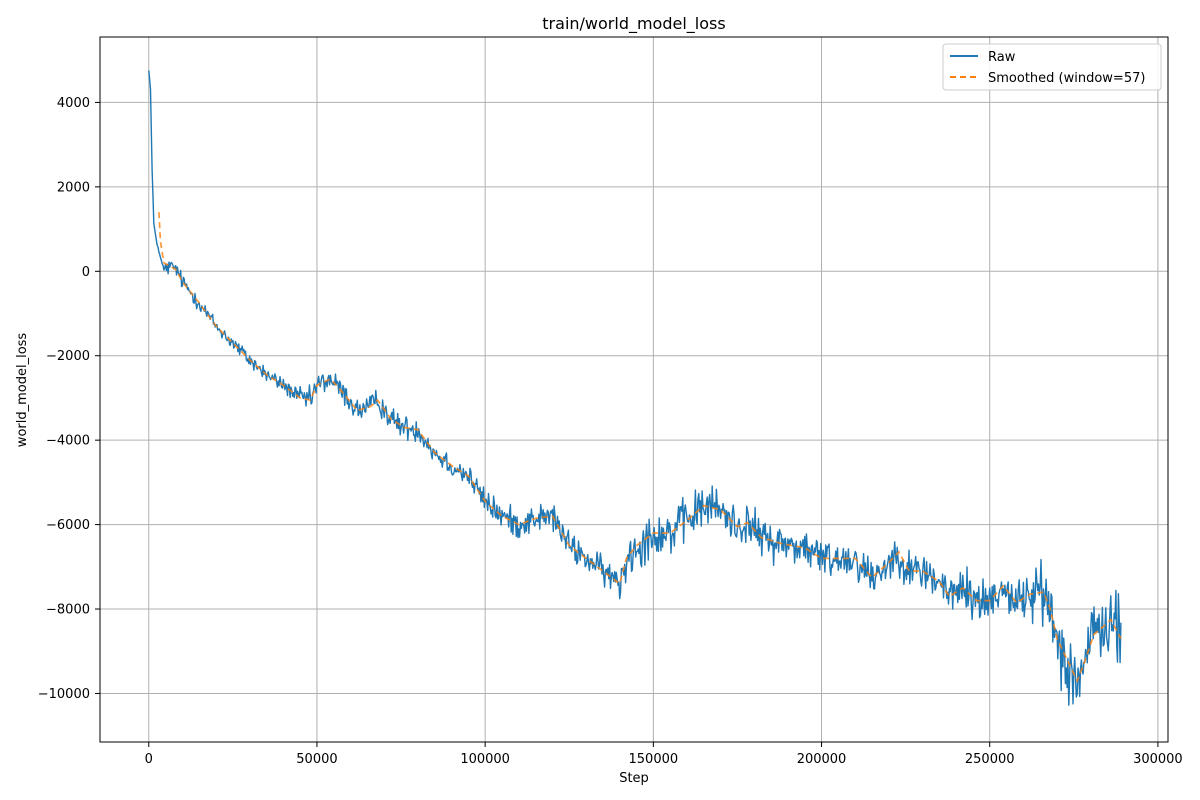 The image size is (1200, 800). What do you see at coordinates (822, 759) in the screenshot?
I see `x-tick-label: 200000` at bounding box center [822, 759].